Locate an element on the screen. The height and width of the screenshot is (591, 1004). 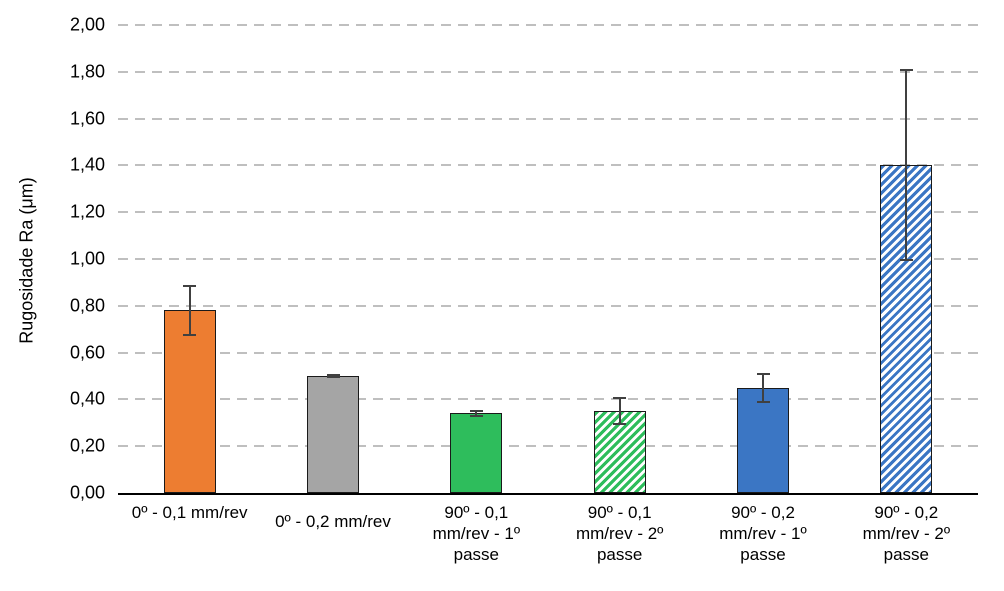
y-tick-label: 0,20 is located at coordinates (87, 445).